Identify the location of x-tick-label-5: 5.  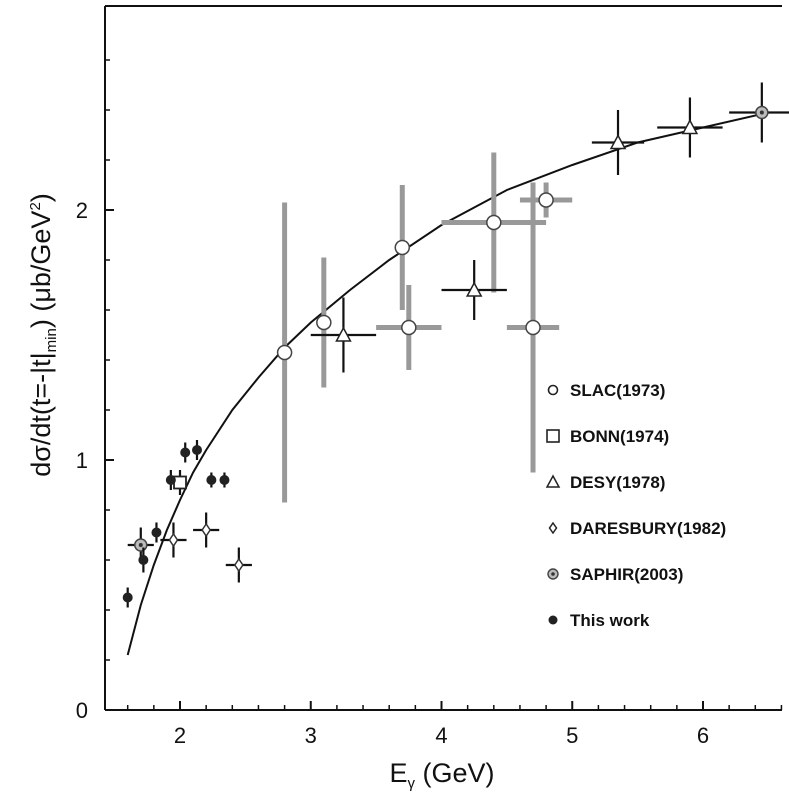
(572, 735).